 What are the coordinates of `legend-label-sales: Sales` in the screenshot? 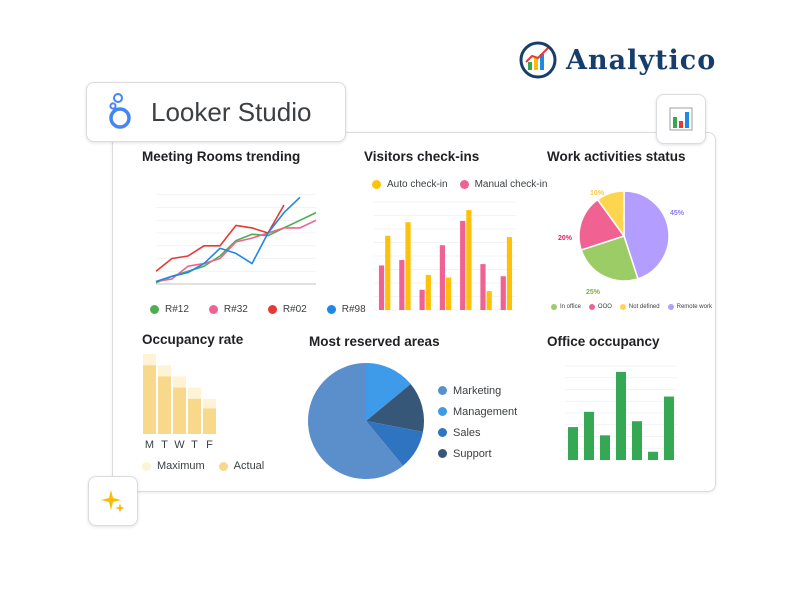 It's located at (467, 432).